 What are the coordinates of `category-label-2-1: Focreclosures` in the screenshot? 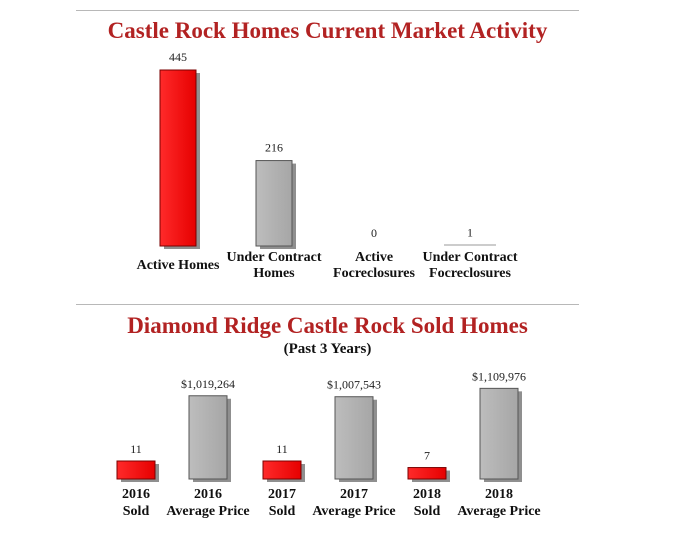 It's located at (374, 273).